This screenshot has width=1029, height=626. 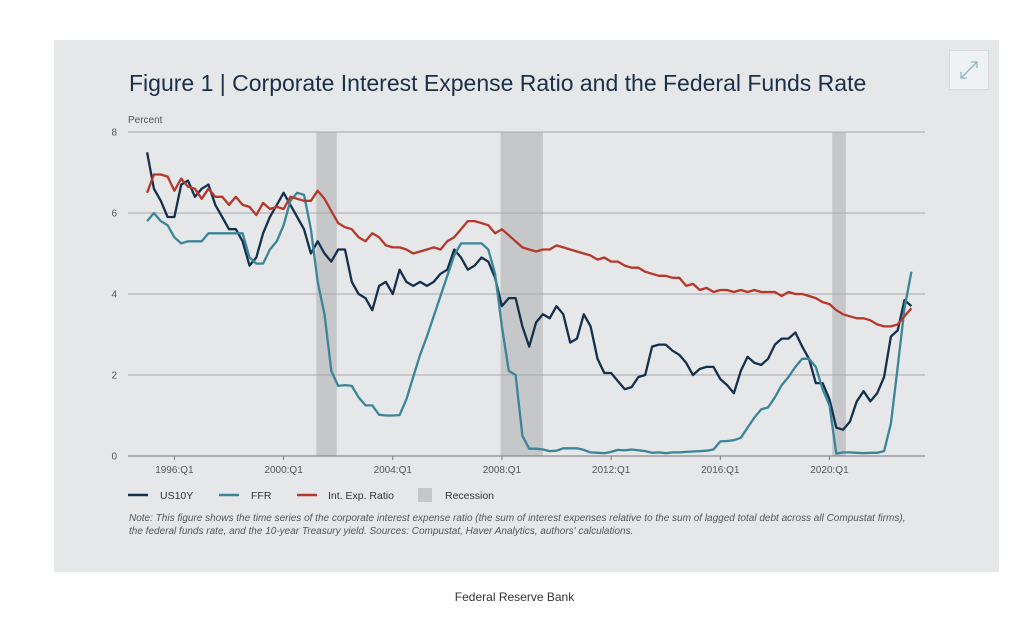 What do you see at coordinates (114, 376) in the screenshot?
I see `y-tick-label: 2` at bounding box center [114, 376].